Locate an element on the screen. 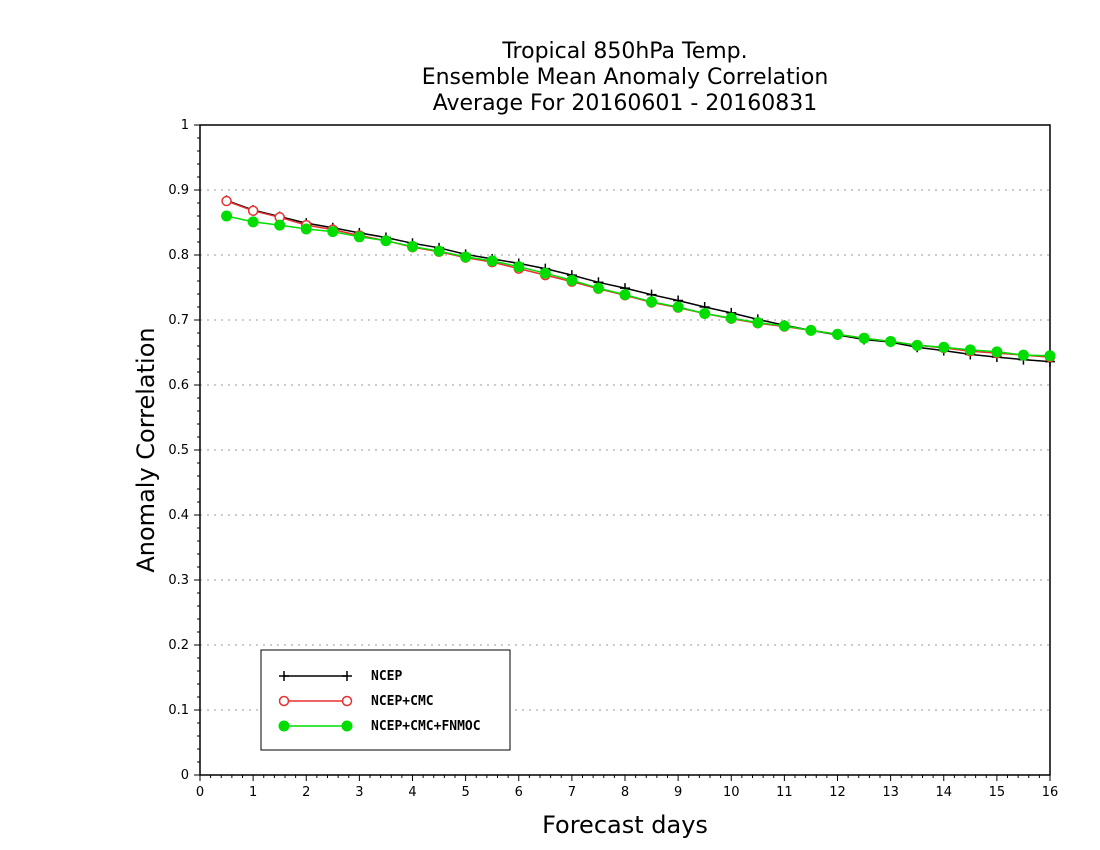 The image size is (1100, 850). legend: NCEP NCEP+CMC NCEP+CMC+FNMOC is located at coordinates (385, 700).